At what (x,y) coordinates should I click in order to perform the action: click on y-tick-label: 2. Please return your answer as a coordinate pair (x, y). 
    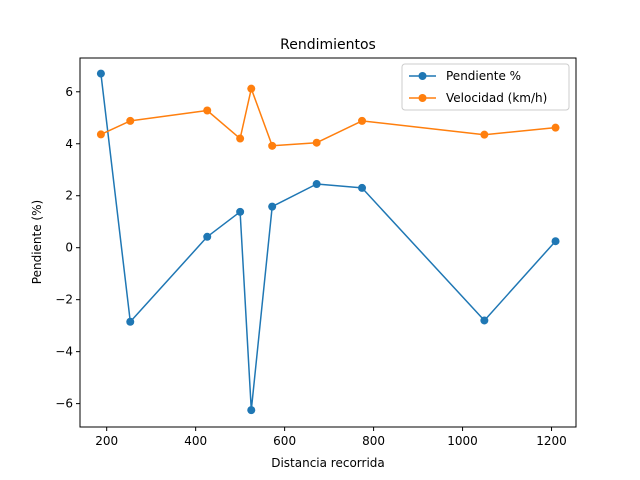
    Looking at the image, I should click on (69, 196).